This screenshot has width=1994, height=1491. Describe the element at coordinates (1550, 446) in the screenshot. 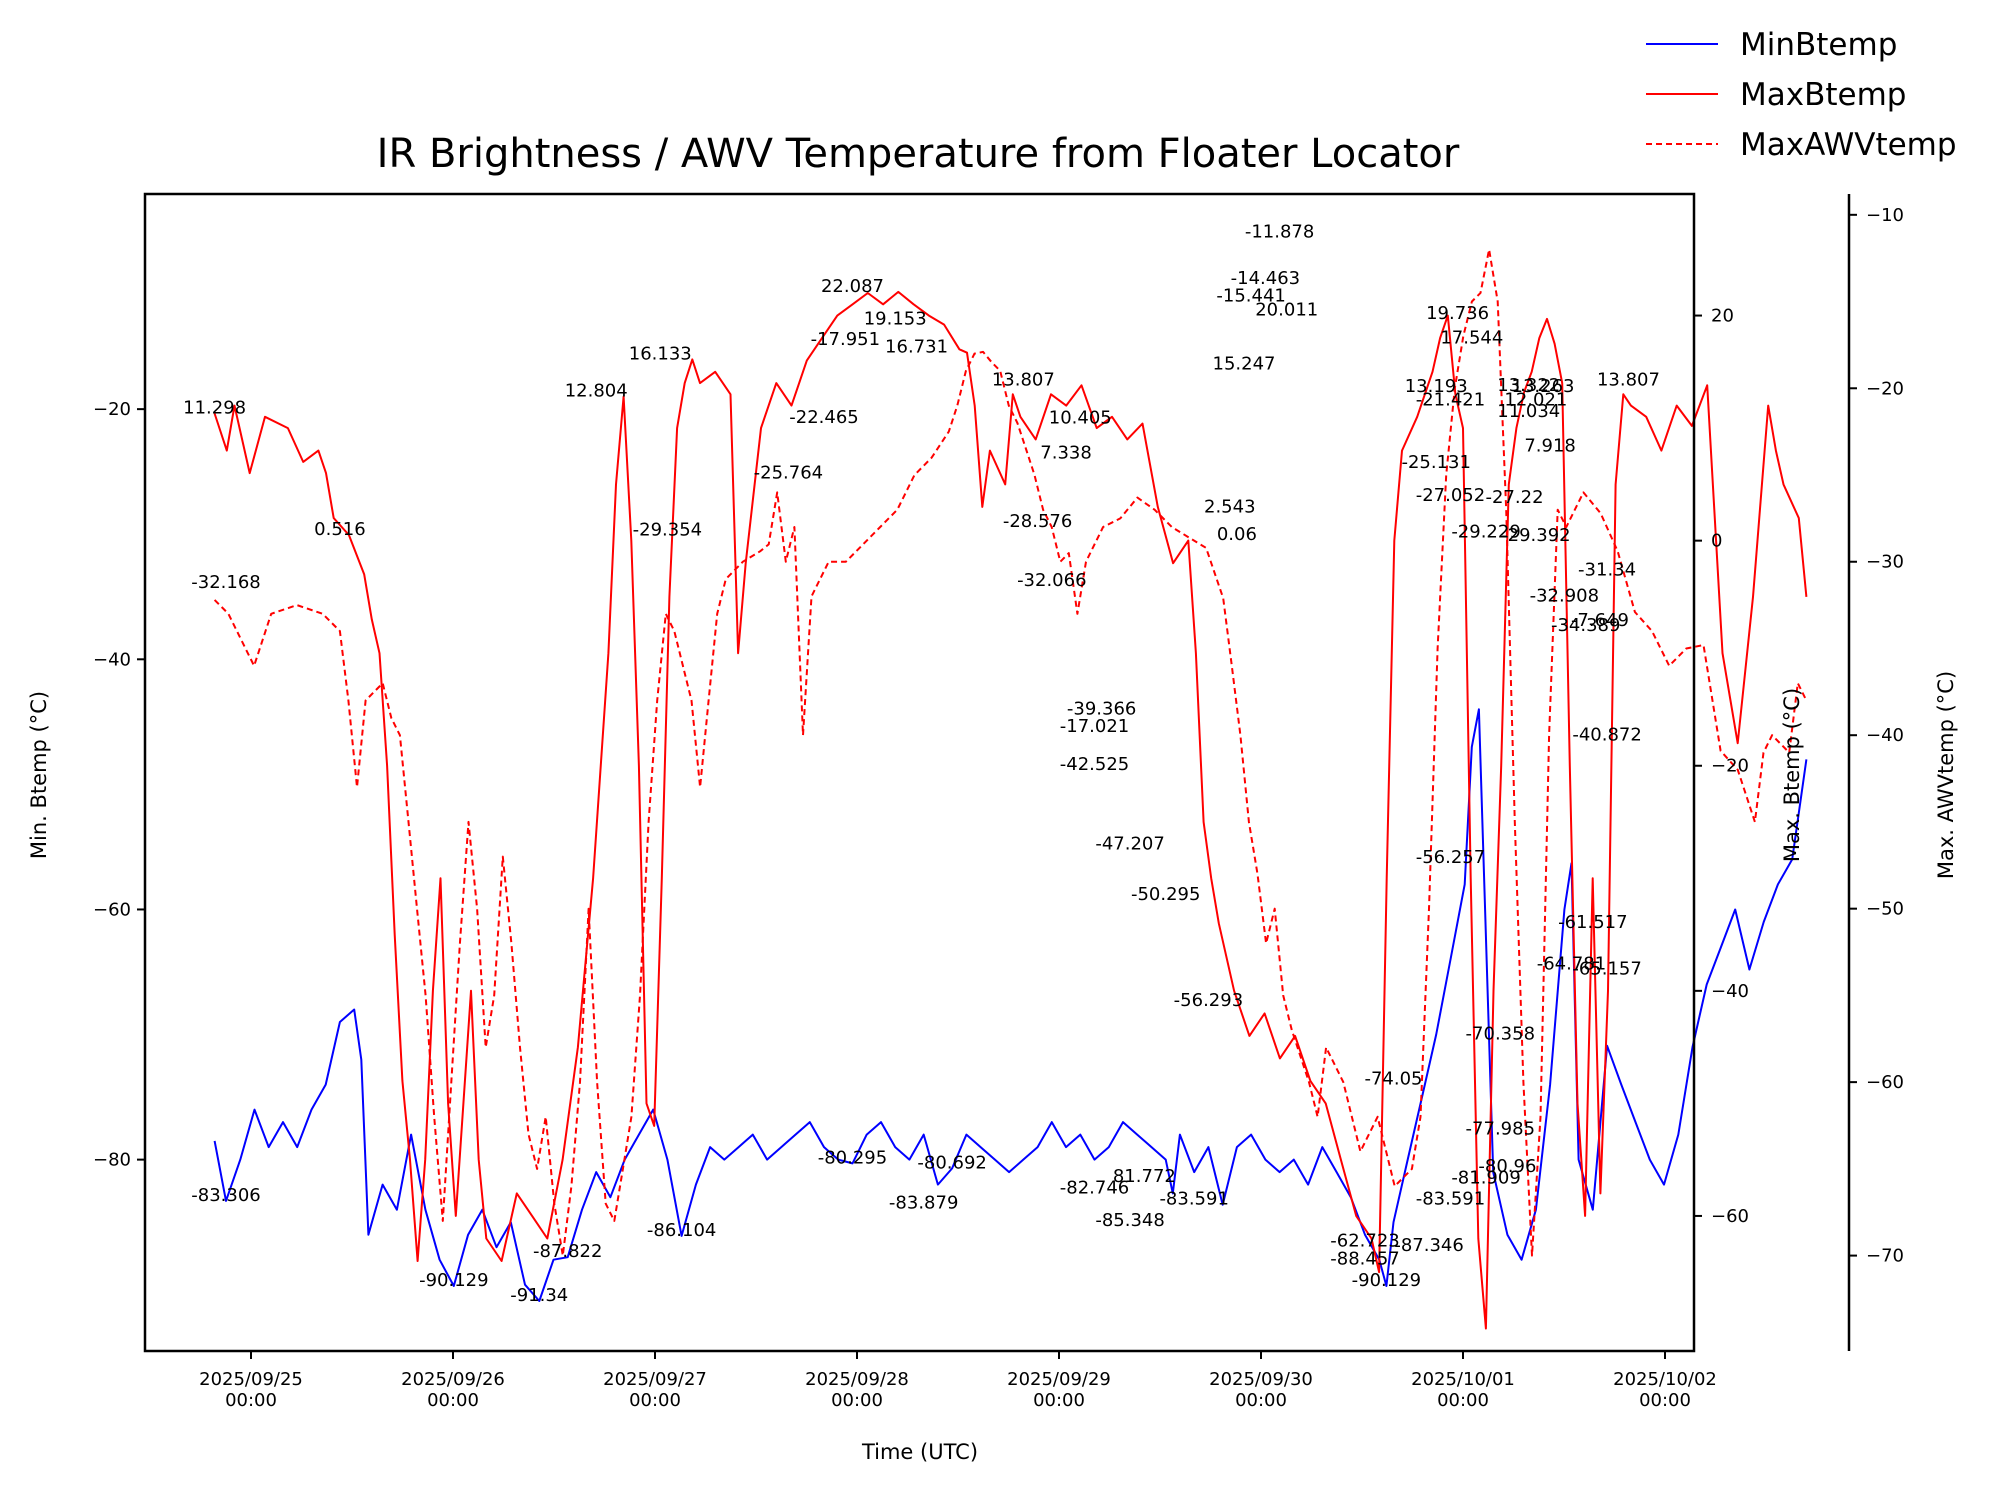

I see `data-annotation-49: 7.918` at that location.